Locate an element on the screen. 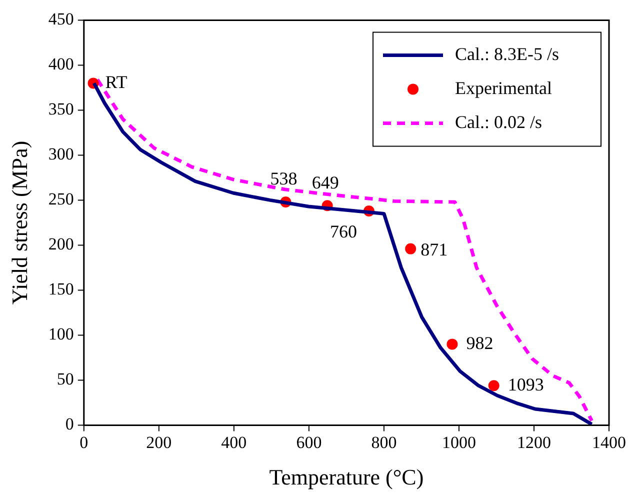  y-tick-label: 250 is located at coordinates (61, 199).